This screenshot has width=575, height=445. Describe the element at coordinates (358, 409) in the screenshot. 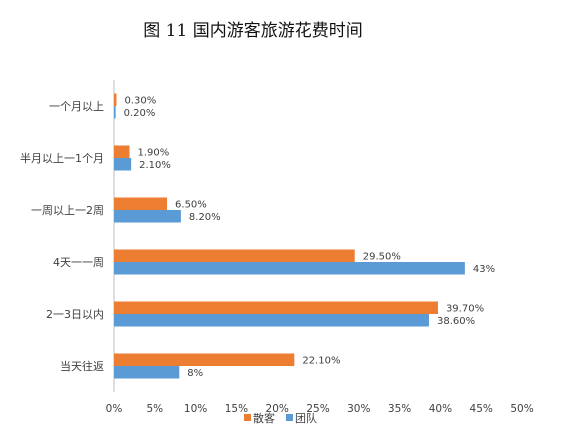

I see `x-tick-label: 30%` at that location.